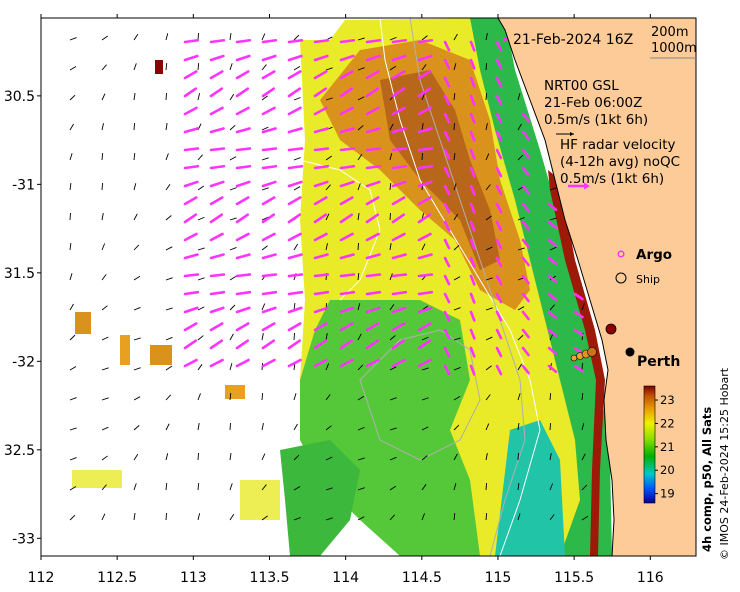  What do you see at coordinates (573, 40) in the screenshot?
I see `date-label: 21-Feb-2024 16Z` at bounding box center [573, 40].